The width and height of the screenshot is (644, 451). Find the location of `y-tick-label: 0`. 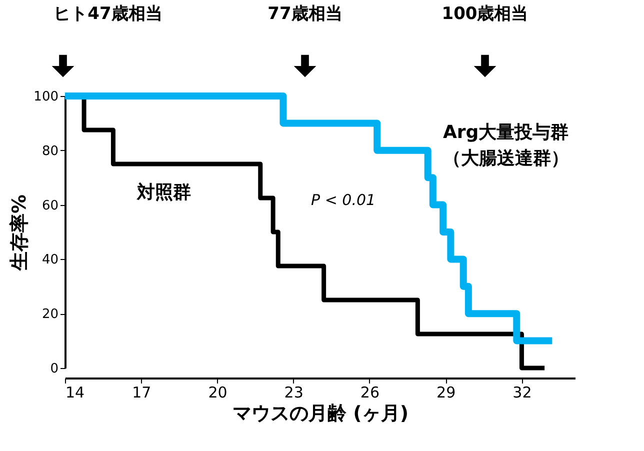

y-tick-label: 0 is located at coordinates (54, 369).